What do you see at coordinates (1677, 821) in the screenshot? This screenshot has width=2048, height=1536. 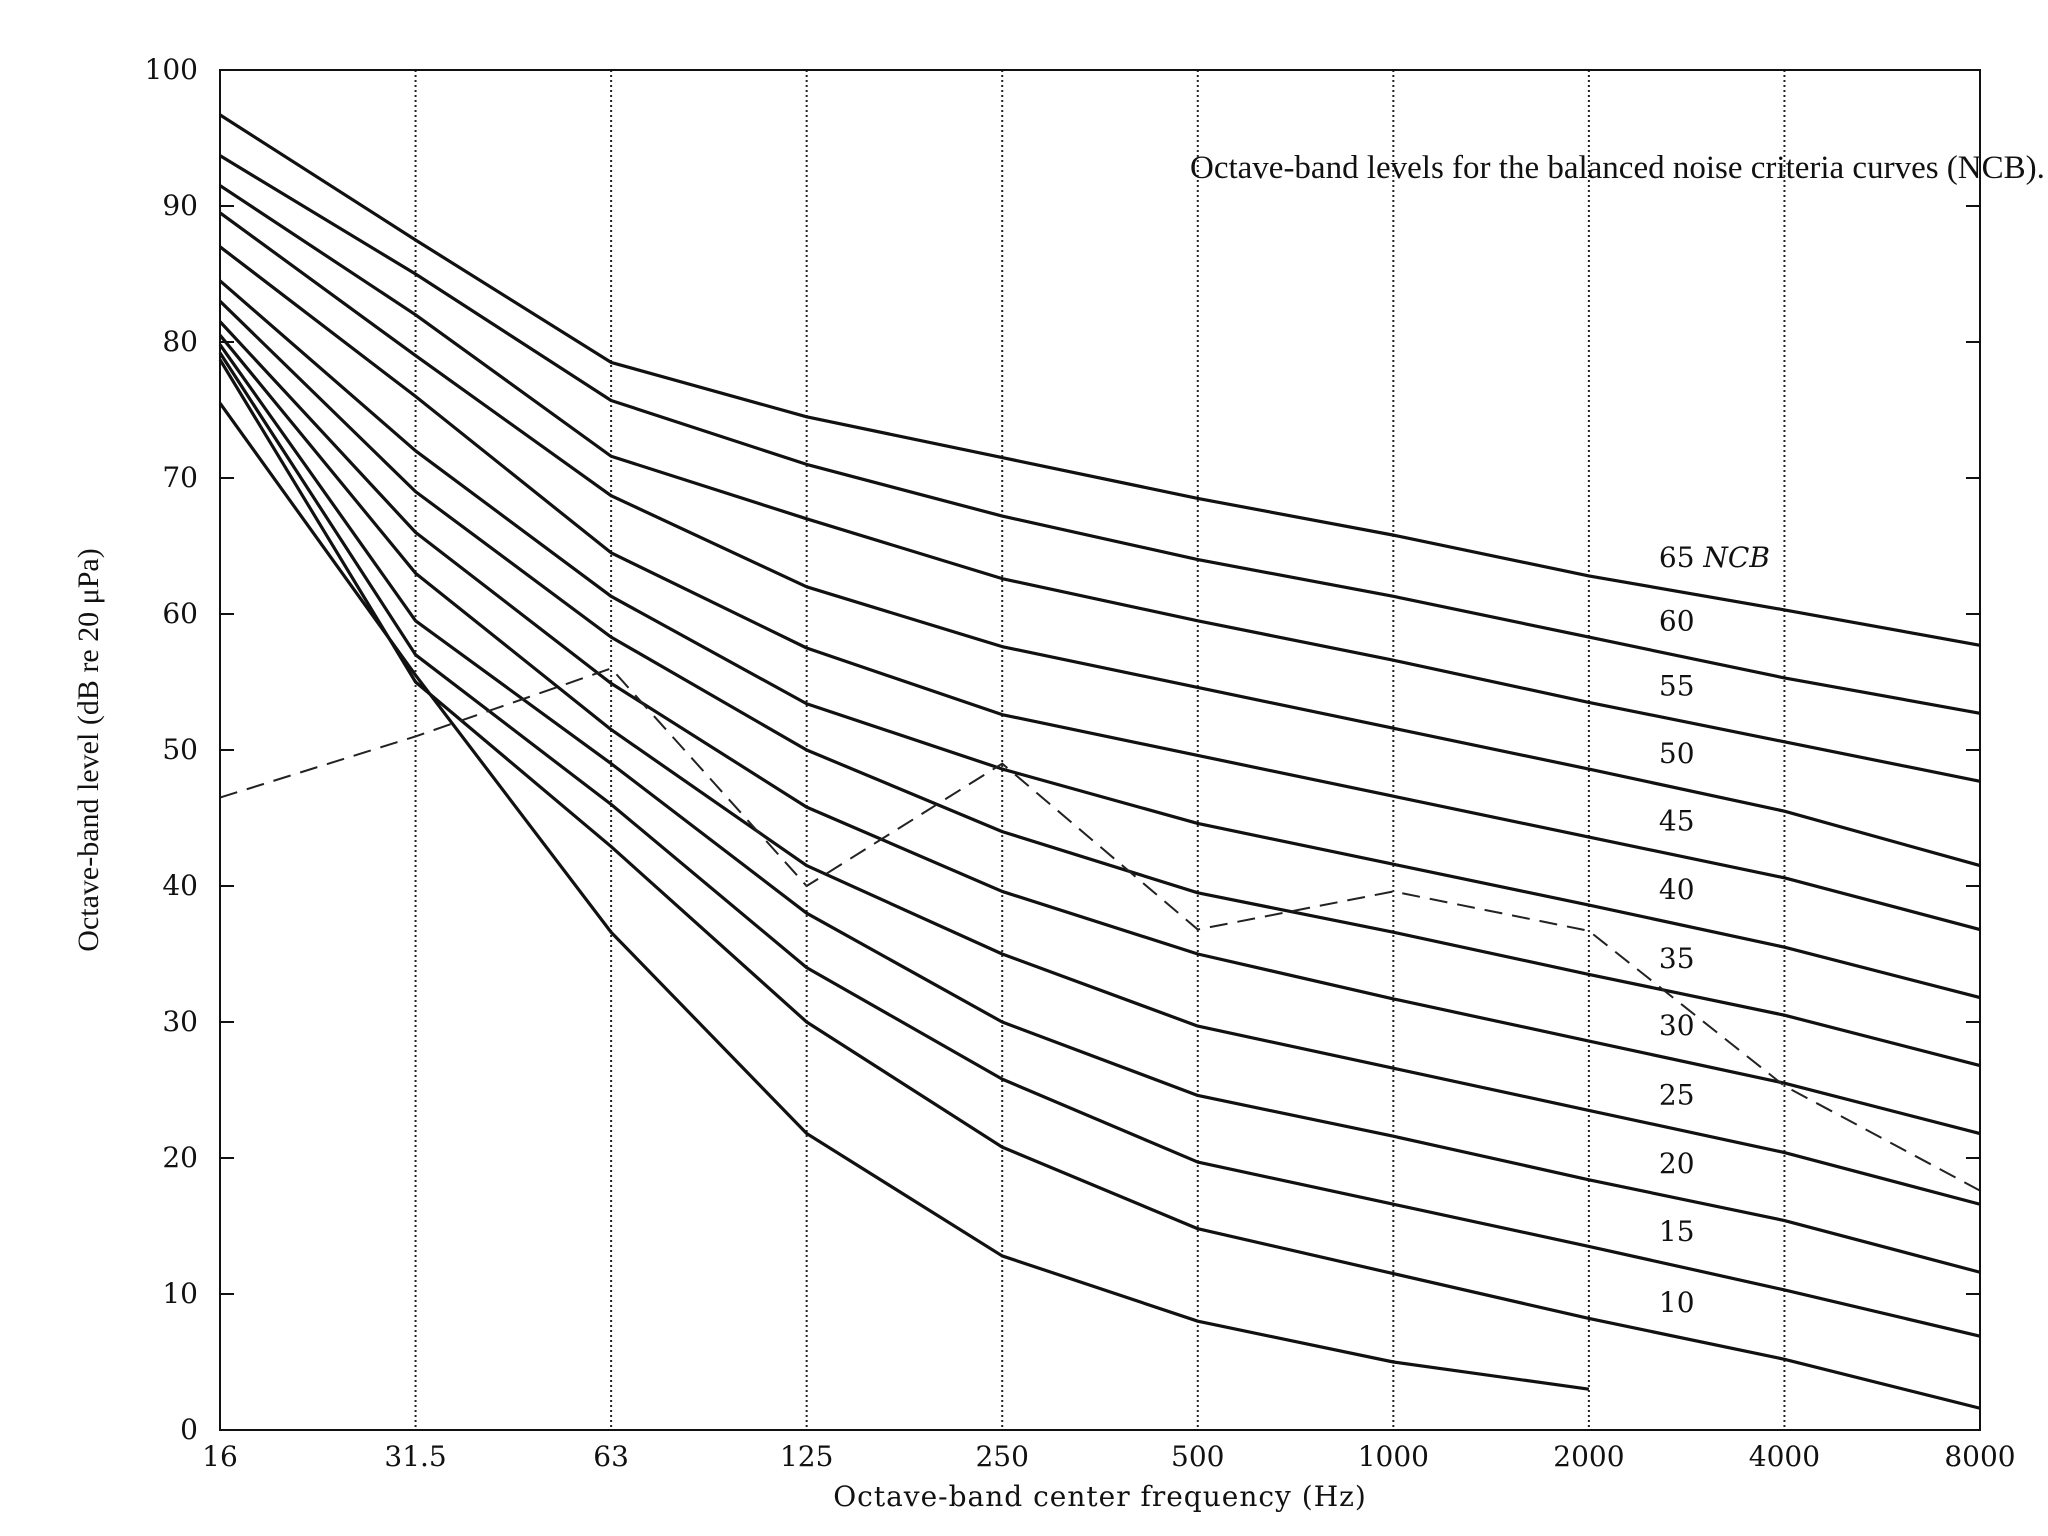 I see `curve-label: 45` at bounding box center [1677, 821].